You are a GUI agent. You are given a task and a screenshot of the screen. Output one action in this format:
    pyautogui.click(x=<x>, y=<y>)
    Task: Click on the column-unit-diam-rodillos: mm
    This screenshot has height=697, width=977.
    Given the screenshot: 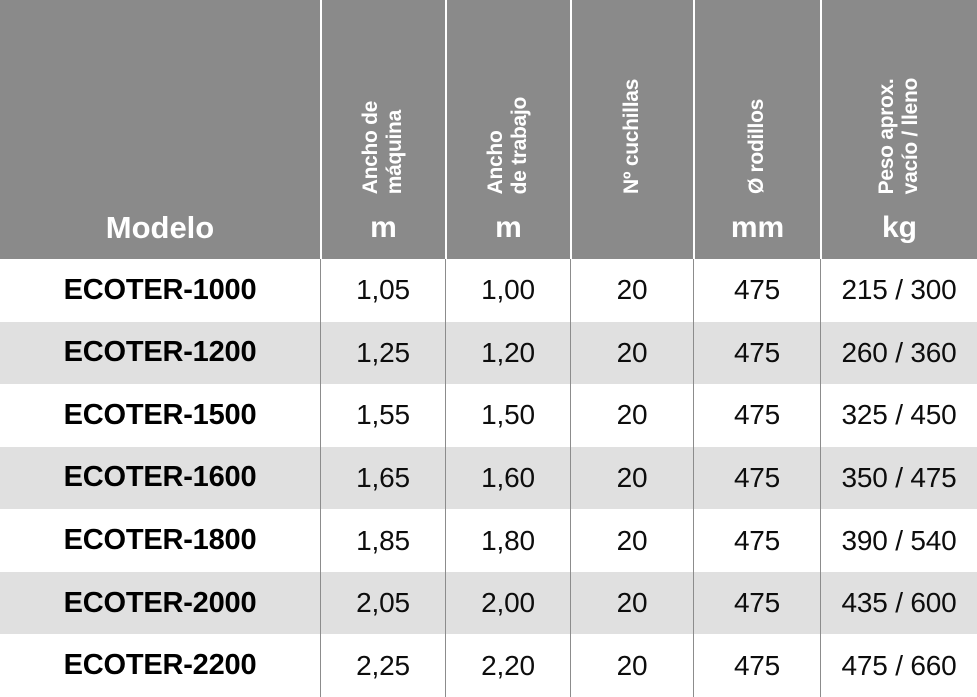 What is the action you would take?
    pyautogui.click(x=757, y=227)
    